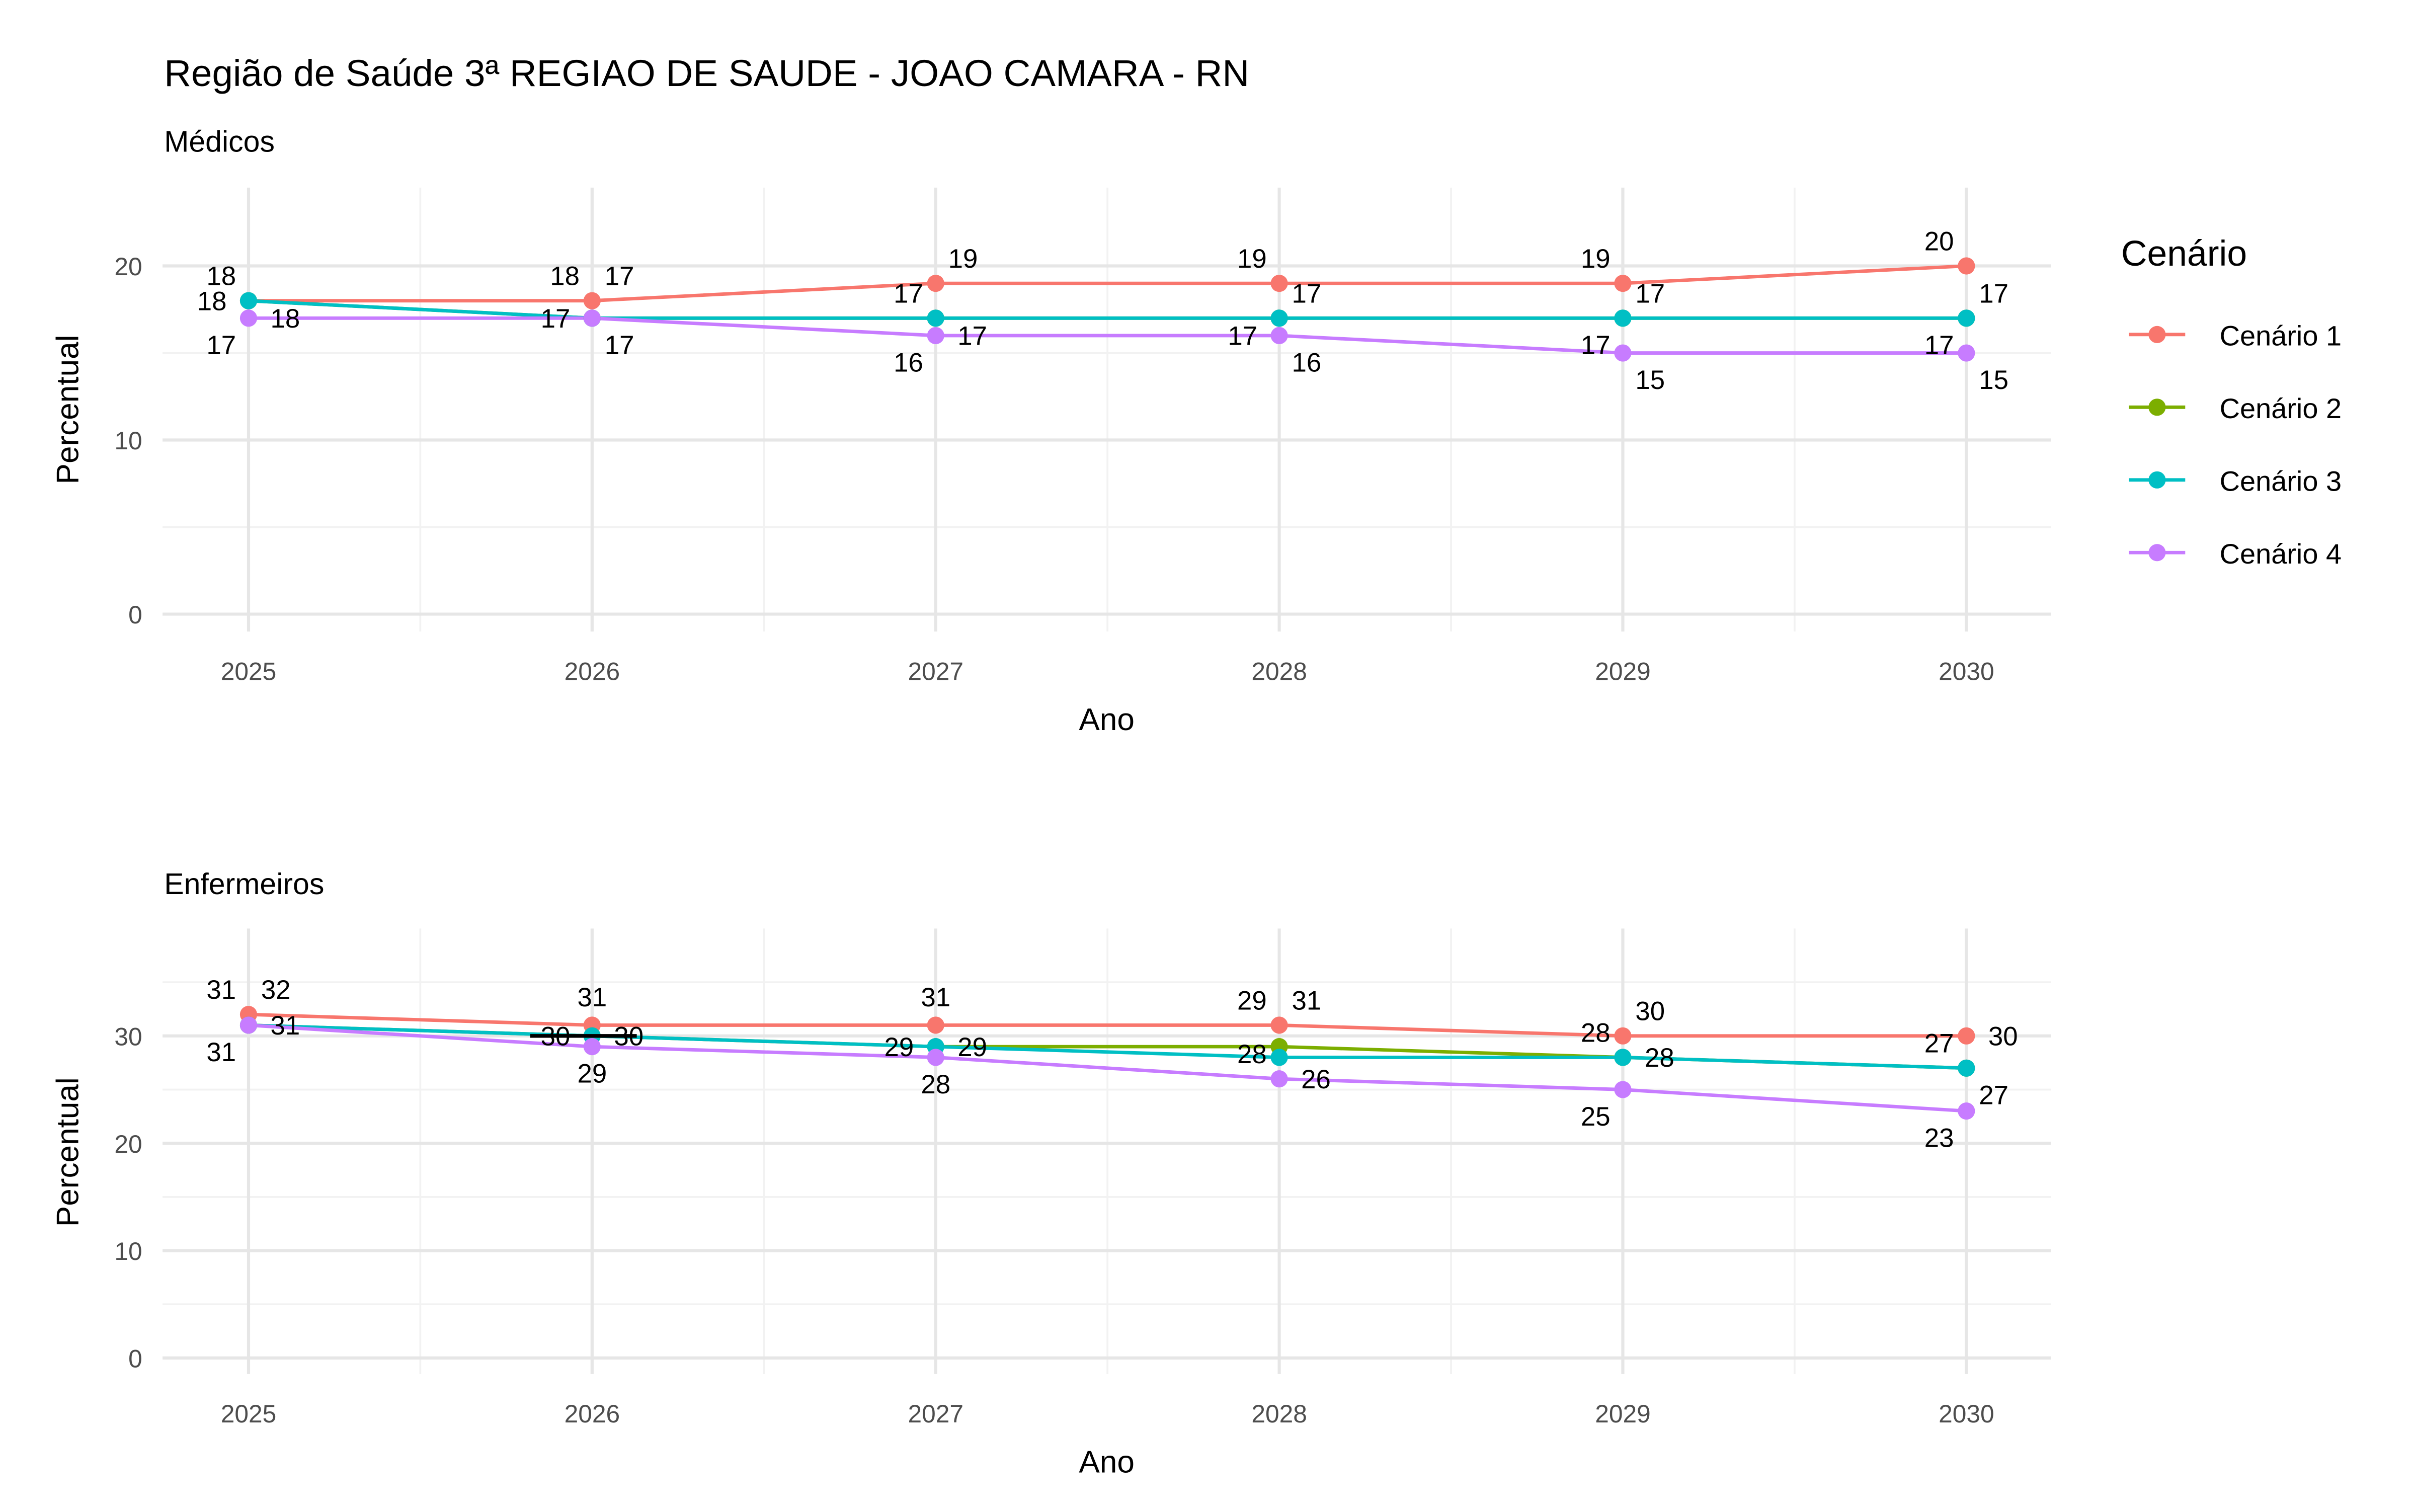 This screenshot has height=1512, width=2415. Describe the element at coordinates (249, 671) in the screenshot. I see `x-tick-label: 2025` at that location.